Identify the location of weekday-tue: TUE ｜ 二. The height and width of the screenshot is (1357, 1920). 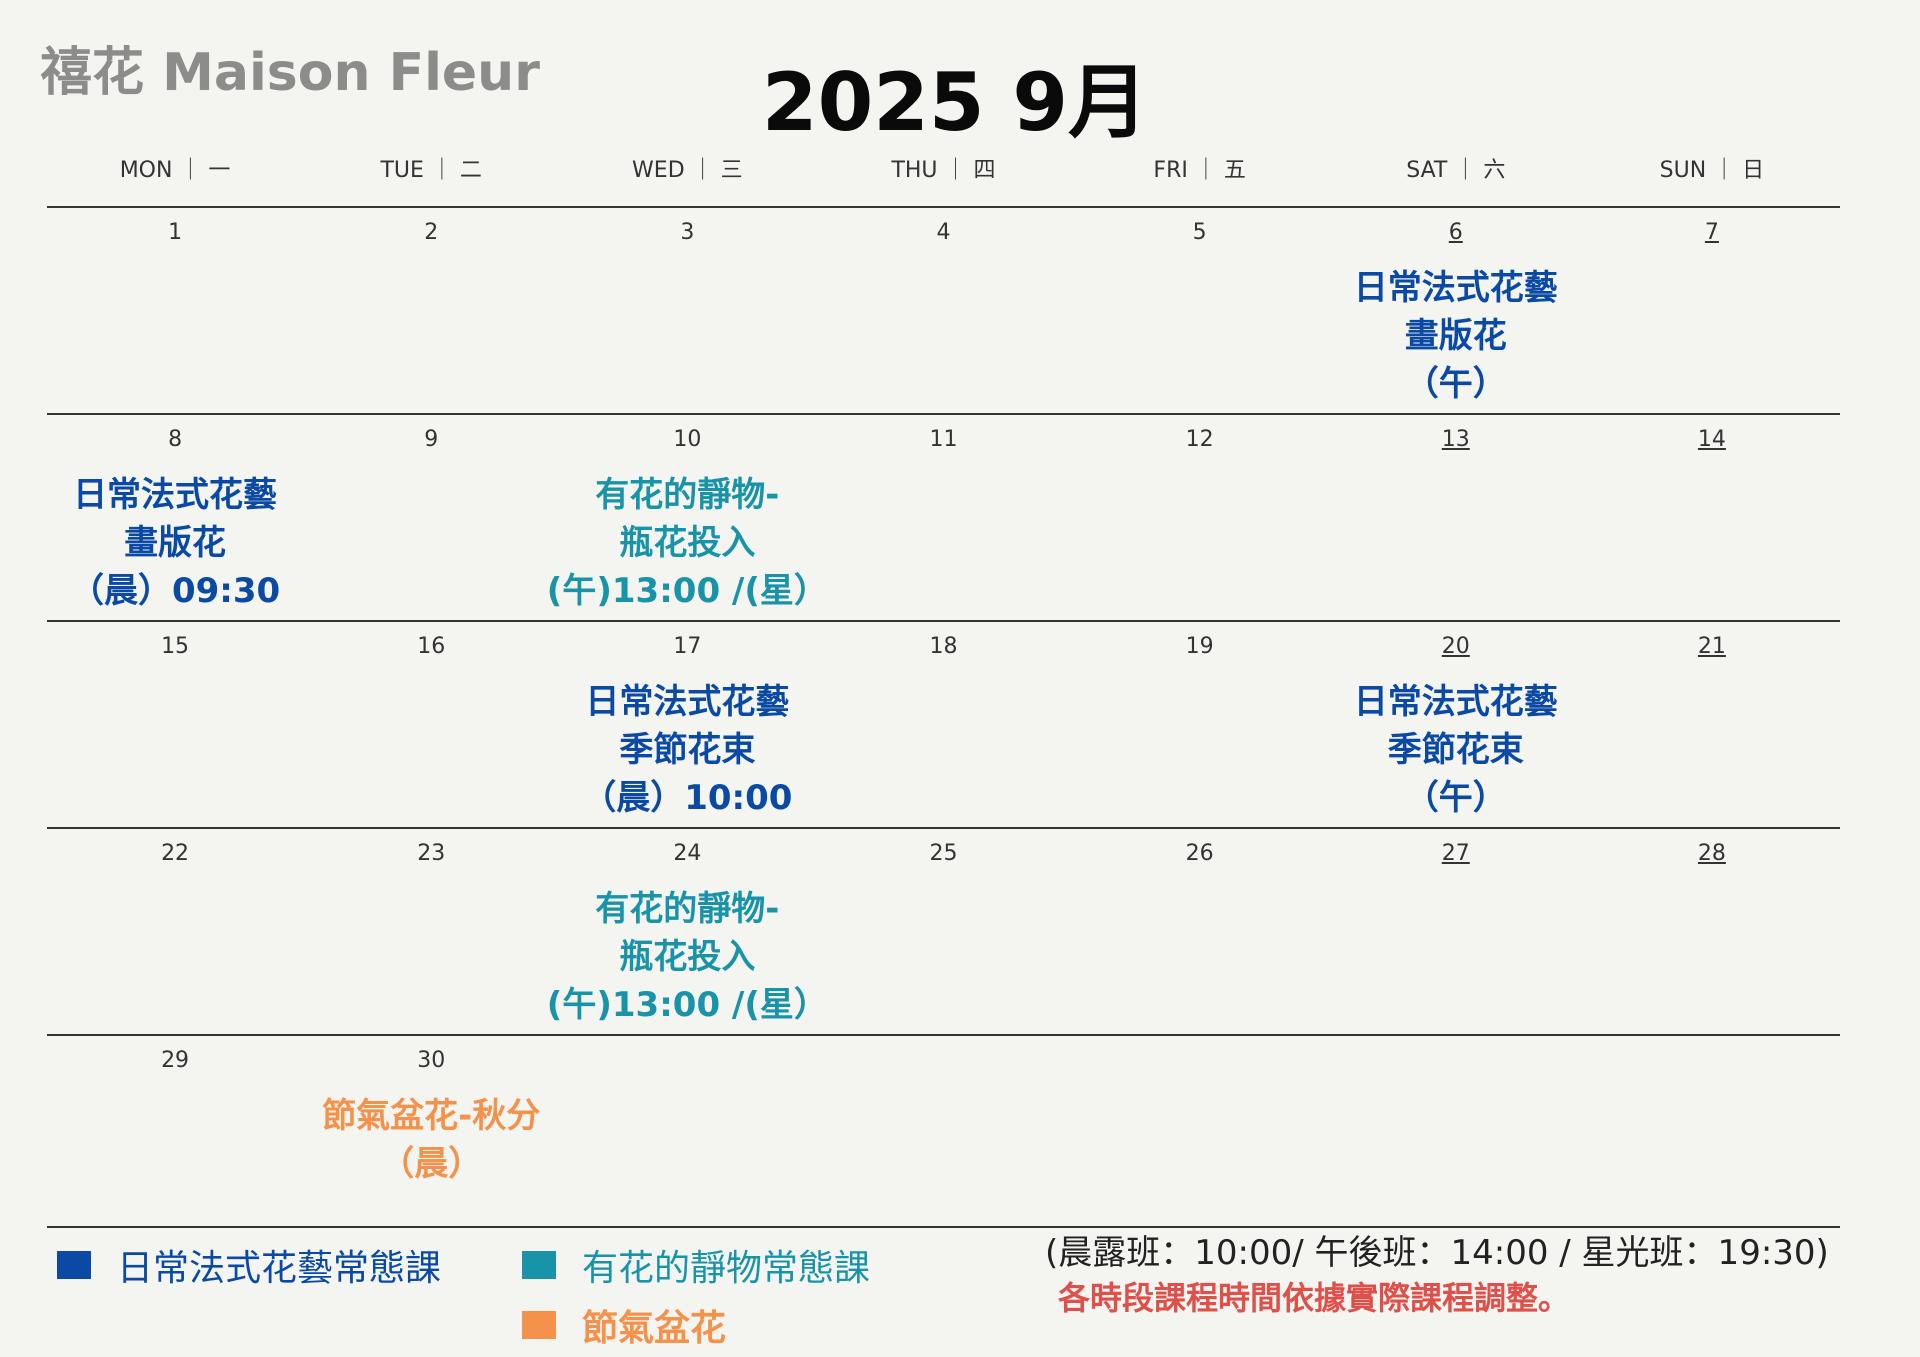
(431, 170).